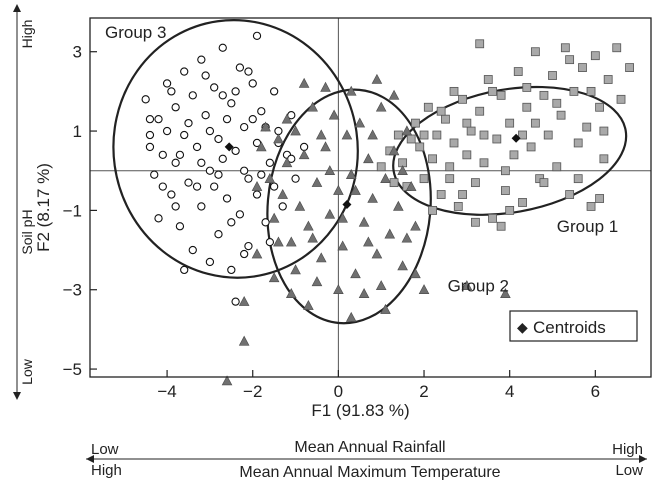  Describe the element at coordinates (369, 472) in the screenshot. I see `temperature-title: Mean Annual Maximum Temperature` at that location.